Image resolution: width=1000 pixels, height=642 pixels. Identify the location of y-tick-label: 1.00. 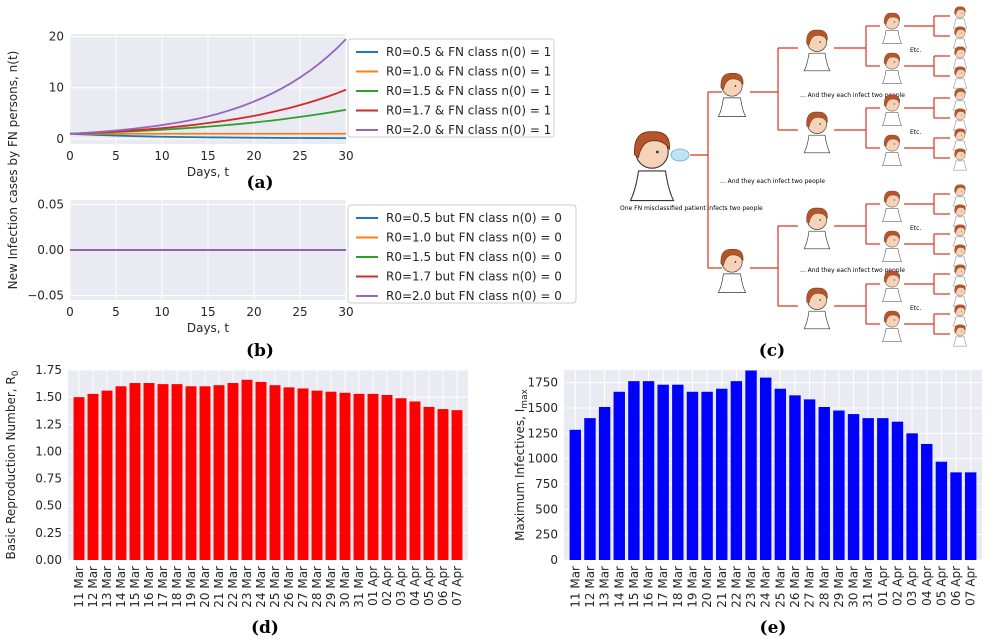
(48, 451).